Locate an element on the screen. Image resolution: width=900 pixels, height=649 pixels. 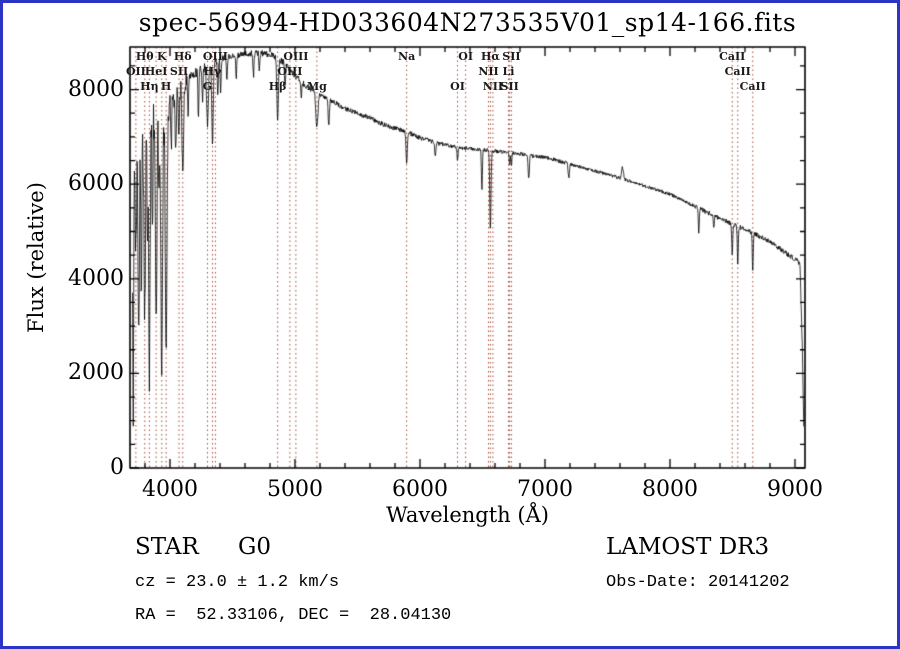
ra-dec-value: RA = 52.33106, DEC = 28.04130 is located at coordinates (293, 615).